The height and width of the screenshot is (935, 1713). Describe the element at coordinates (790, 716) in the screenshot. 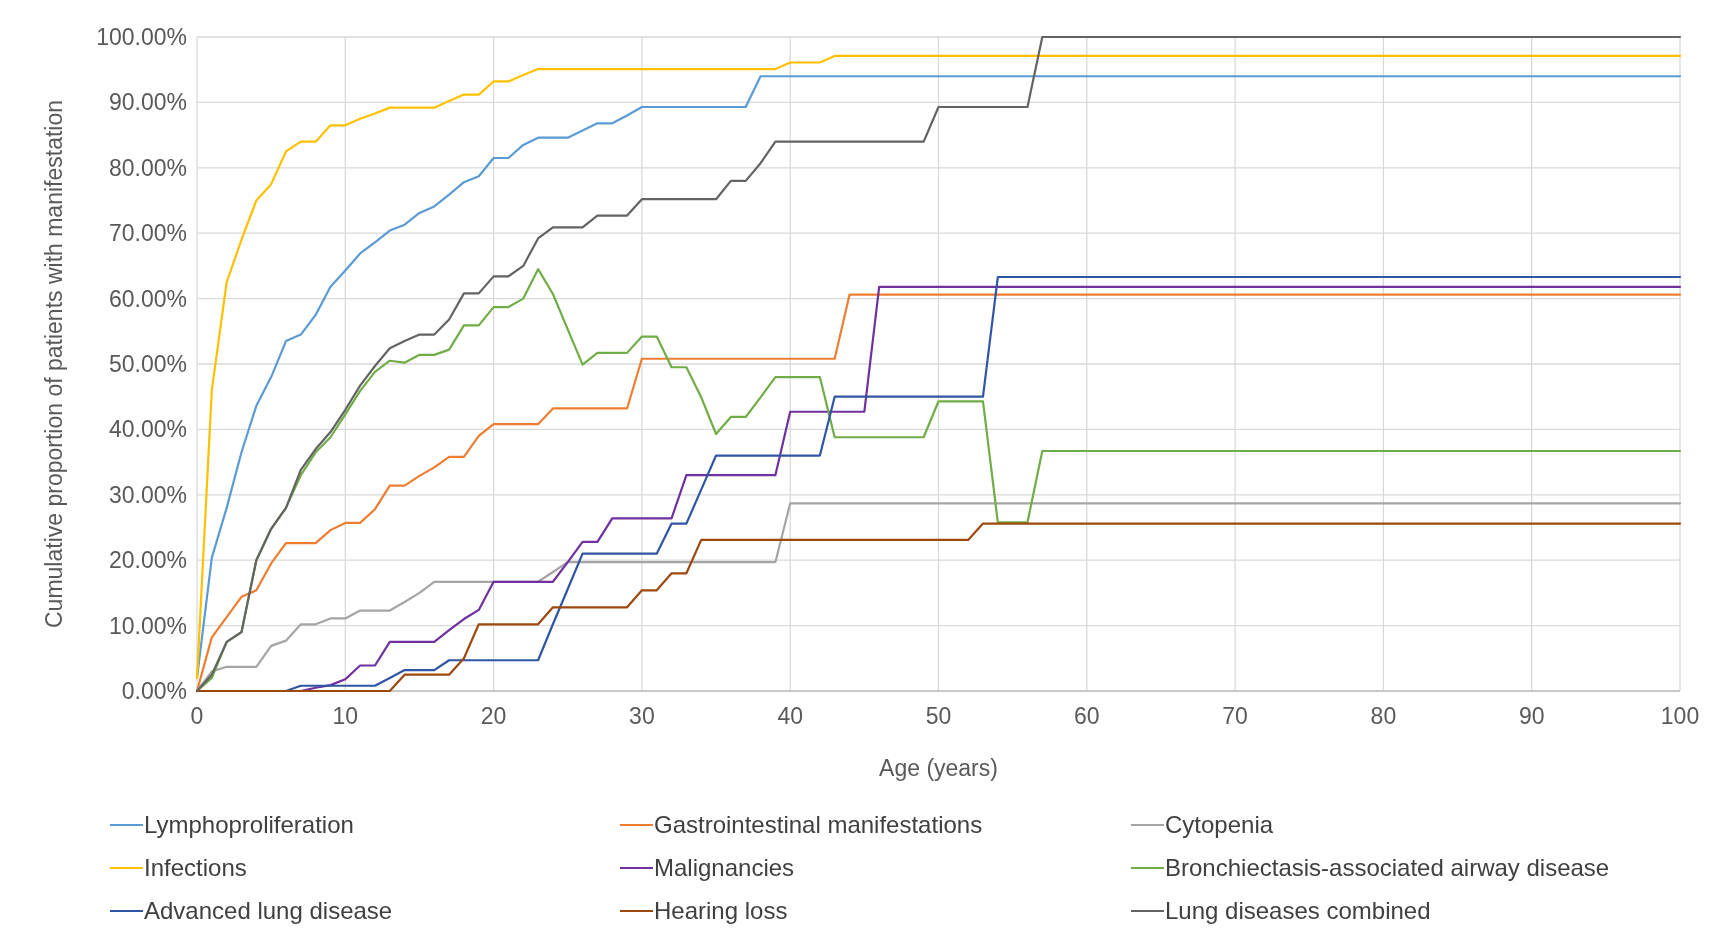

I see `x-tick-label: 40` at that location.